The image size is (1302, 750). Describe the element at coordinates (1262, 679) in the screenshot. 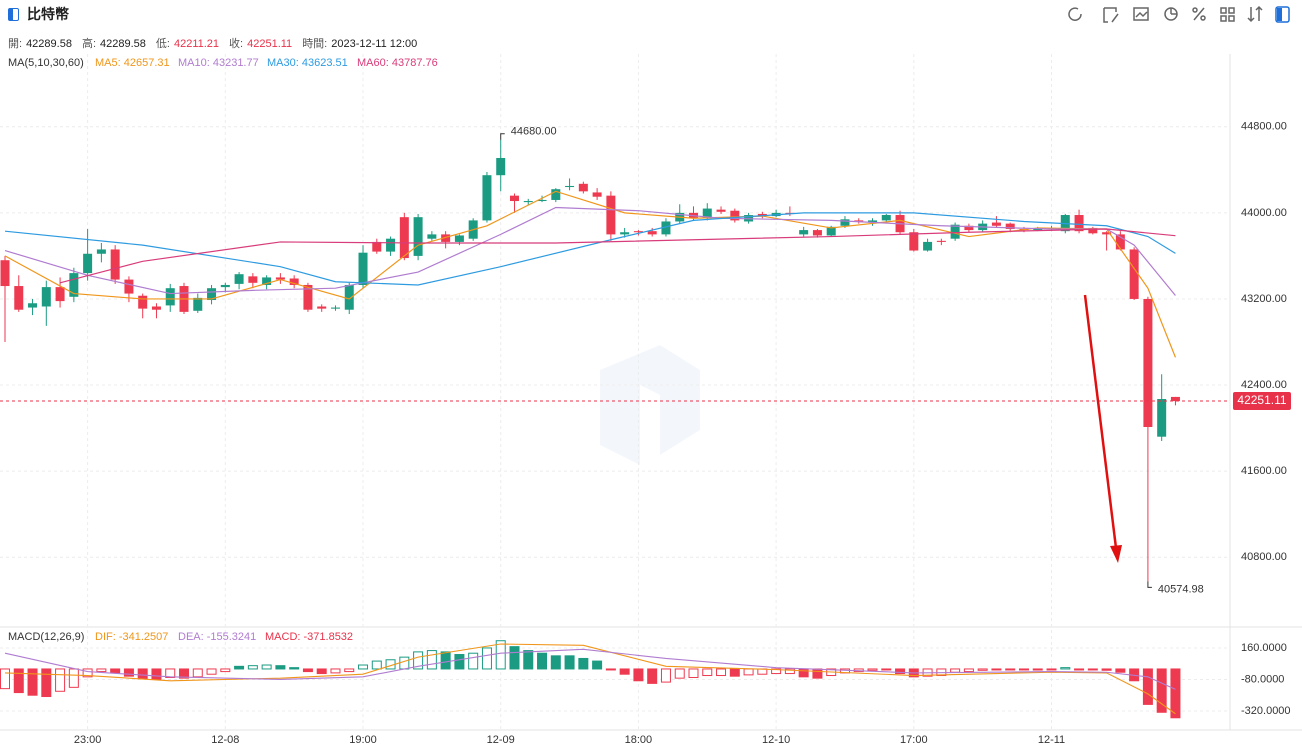

I see `y-tick-label: -80.0000` at that location.